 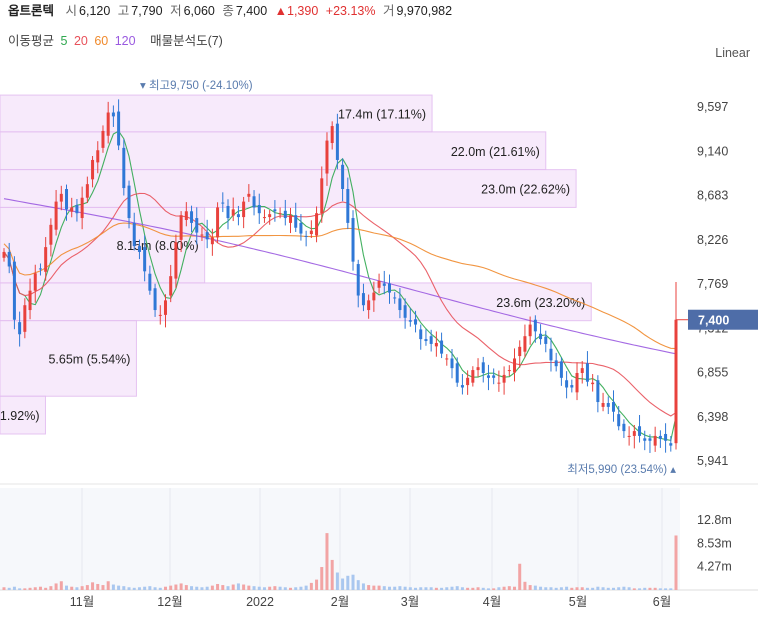 What do you see at coordinates (196, 85) in the screenshot?
I see `max-price-marker: ▾ 최고9,750 (-24.10%)` at bounding box center [196, 85].